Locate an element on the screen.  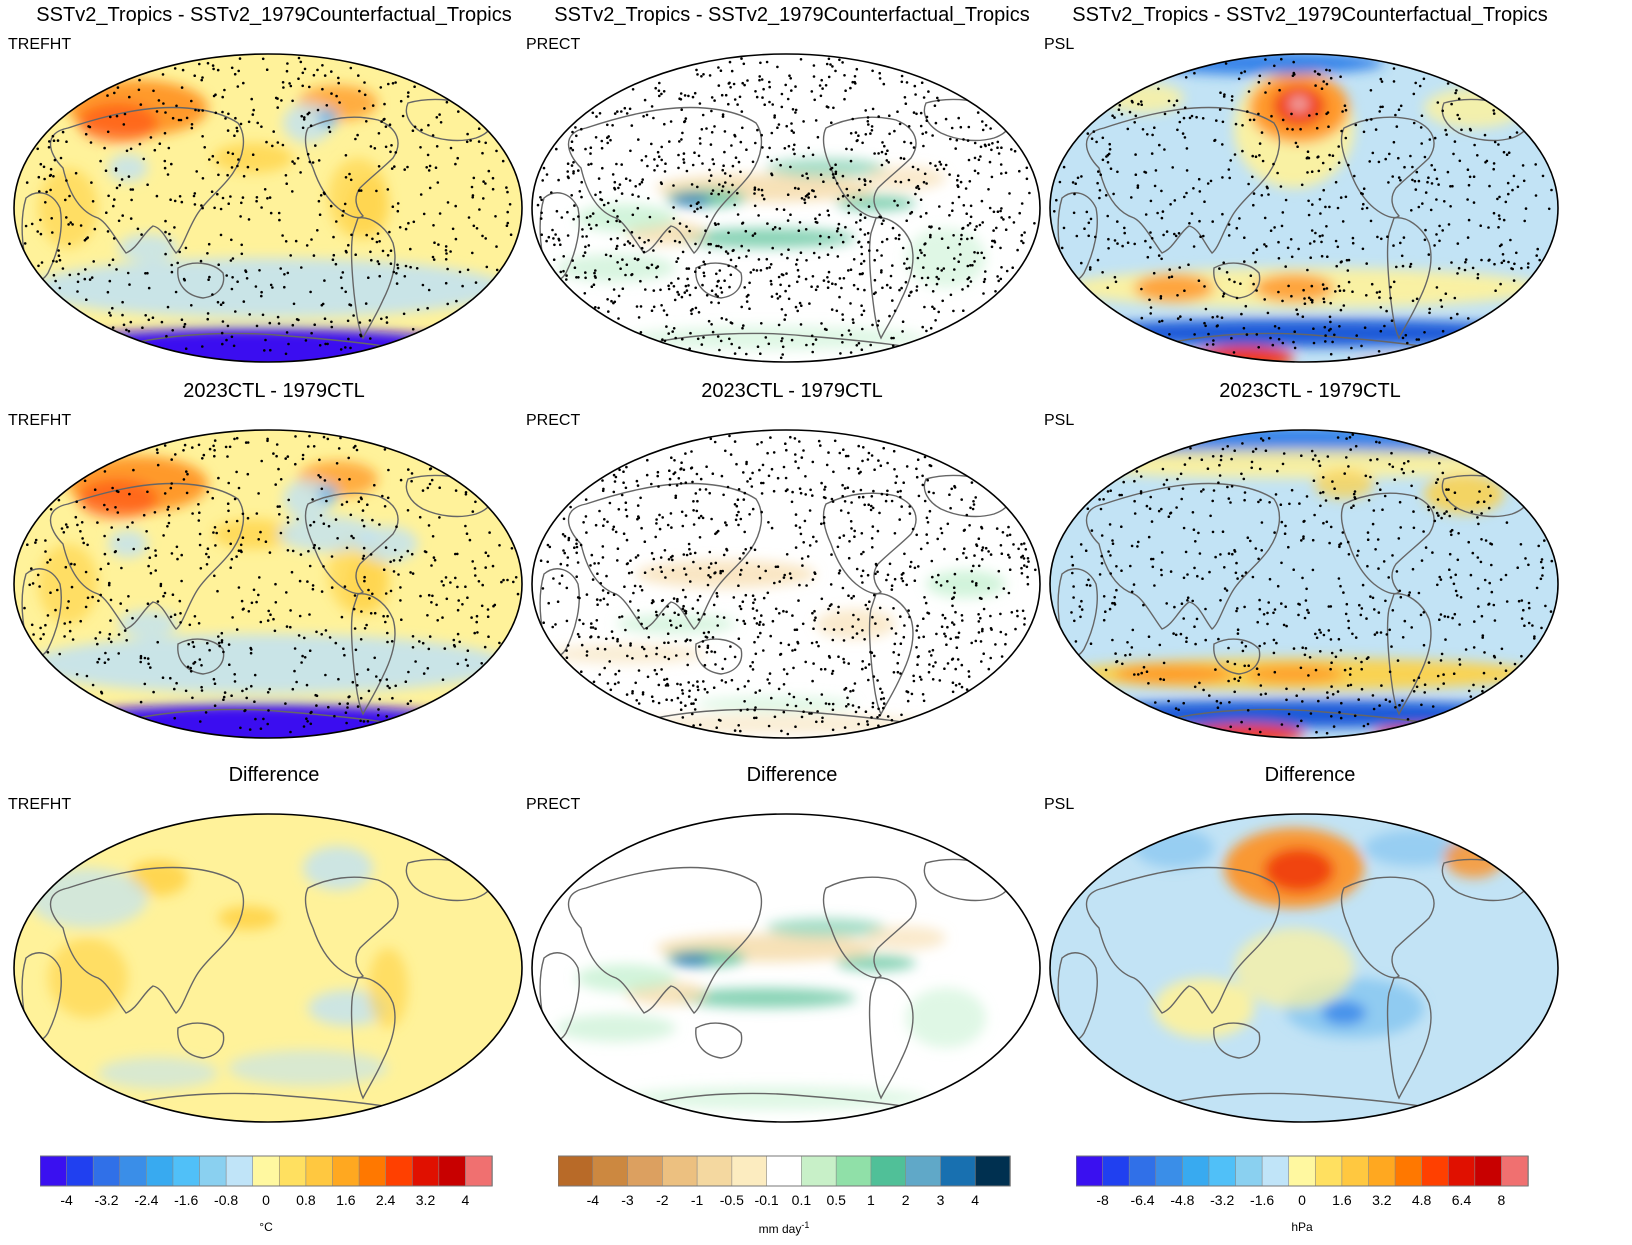
panel-diff-psl: Difference PSL is located at coordinates (1310, 956).